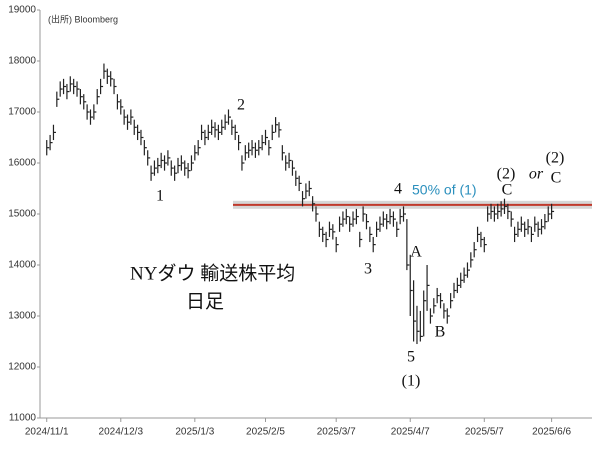 Image resolution: width=604 pixels, height=453 pixels. What do you see at coordinates (444, 190) in the screenshot?
I see `reference-label: 50% of (1)` at bounding box center [444, 190].